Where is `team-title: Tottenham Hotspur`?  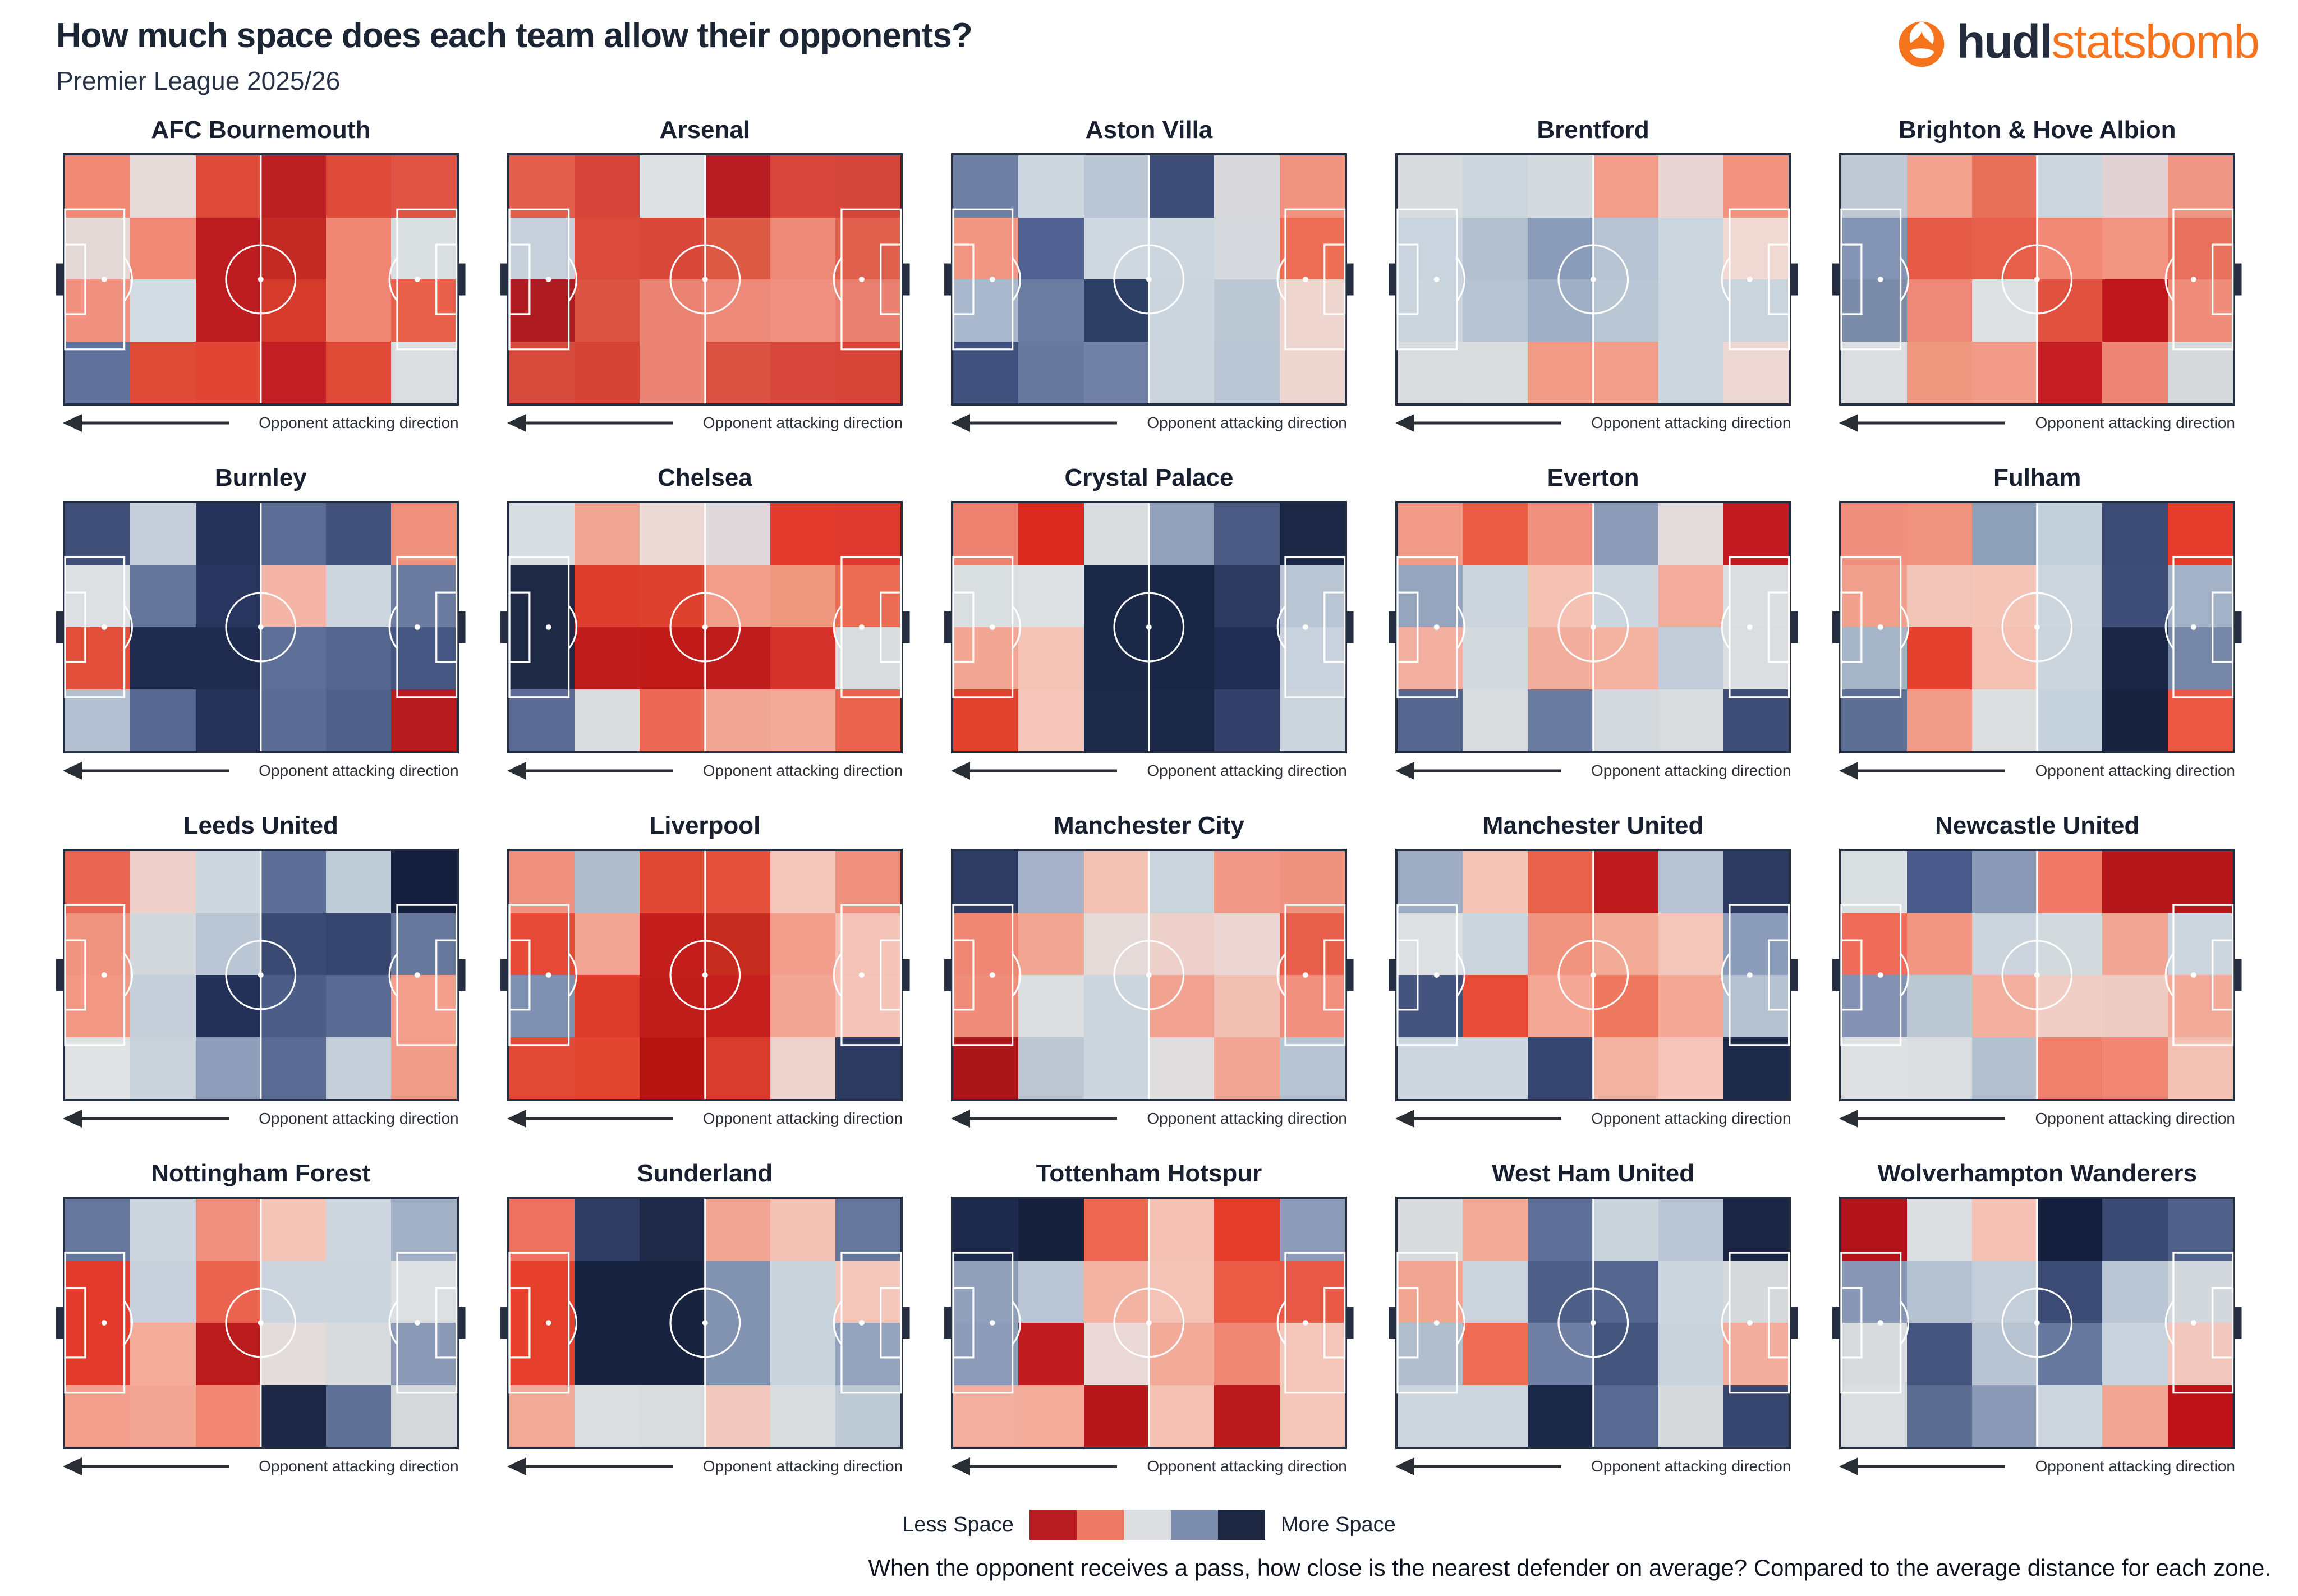
team-title: Tottenham Hotspur is located at coordinates (1149, 1173).